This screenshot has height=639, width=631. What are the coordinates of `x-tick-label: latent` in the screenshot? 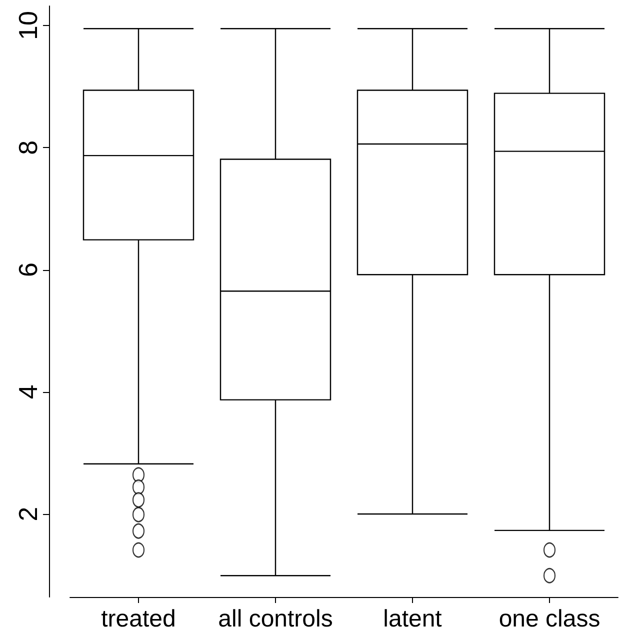 It's located at (412, 619).